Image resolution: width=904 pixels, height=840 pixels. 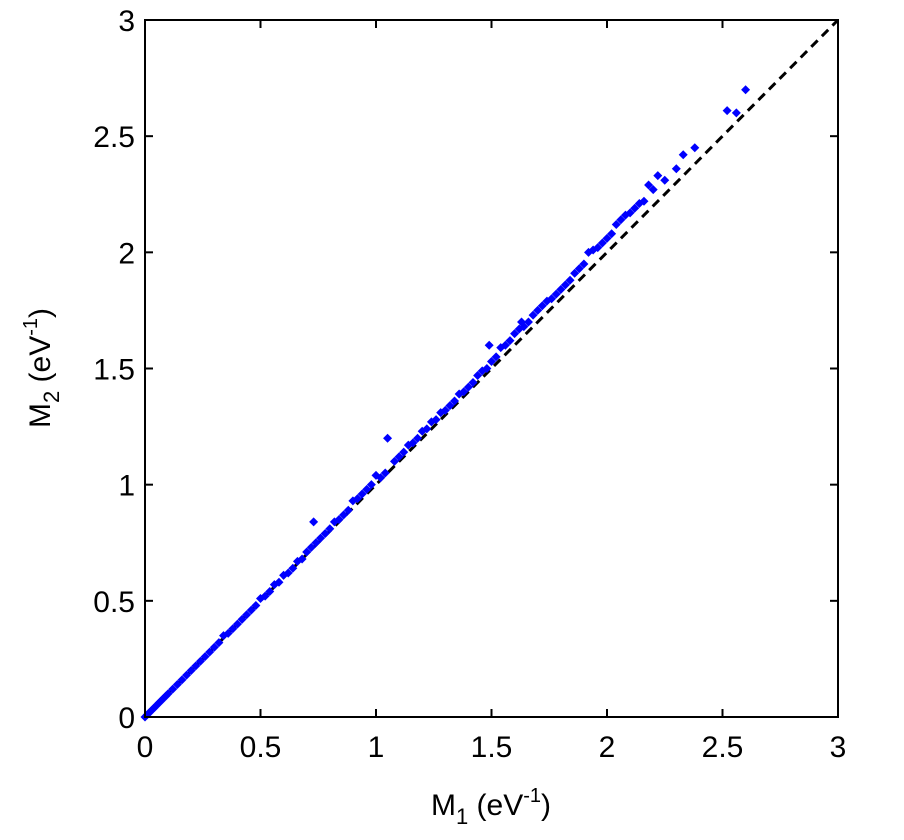 I want to click on y-tick-label: 1, so click(x=126, y=486).